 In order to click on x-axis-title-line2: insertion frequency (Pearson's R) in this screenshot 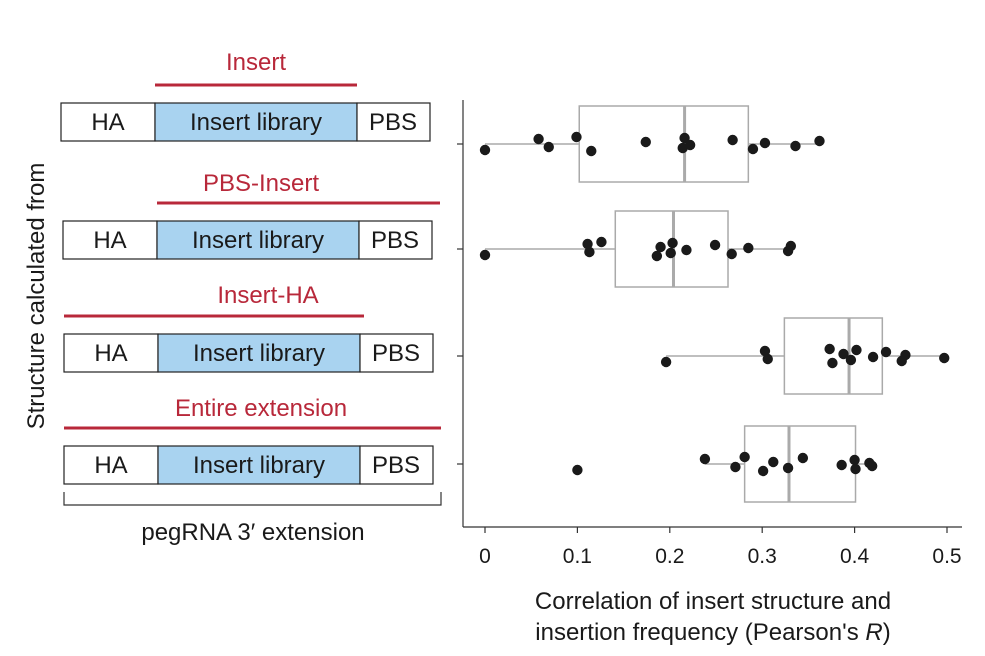, I will do `click(712, 632)`.